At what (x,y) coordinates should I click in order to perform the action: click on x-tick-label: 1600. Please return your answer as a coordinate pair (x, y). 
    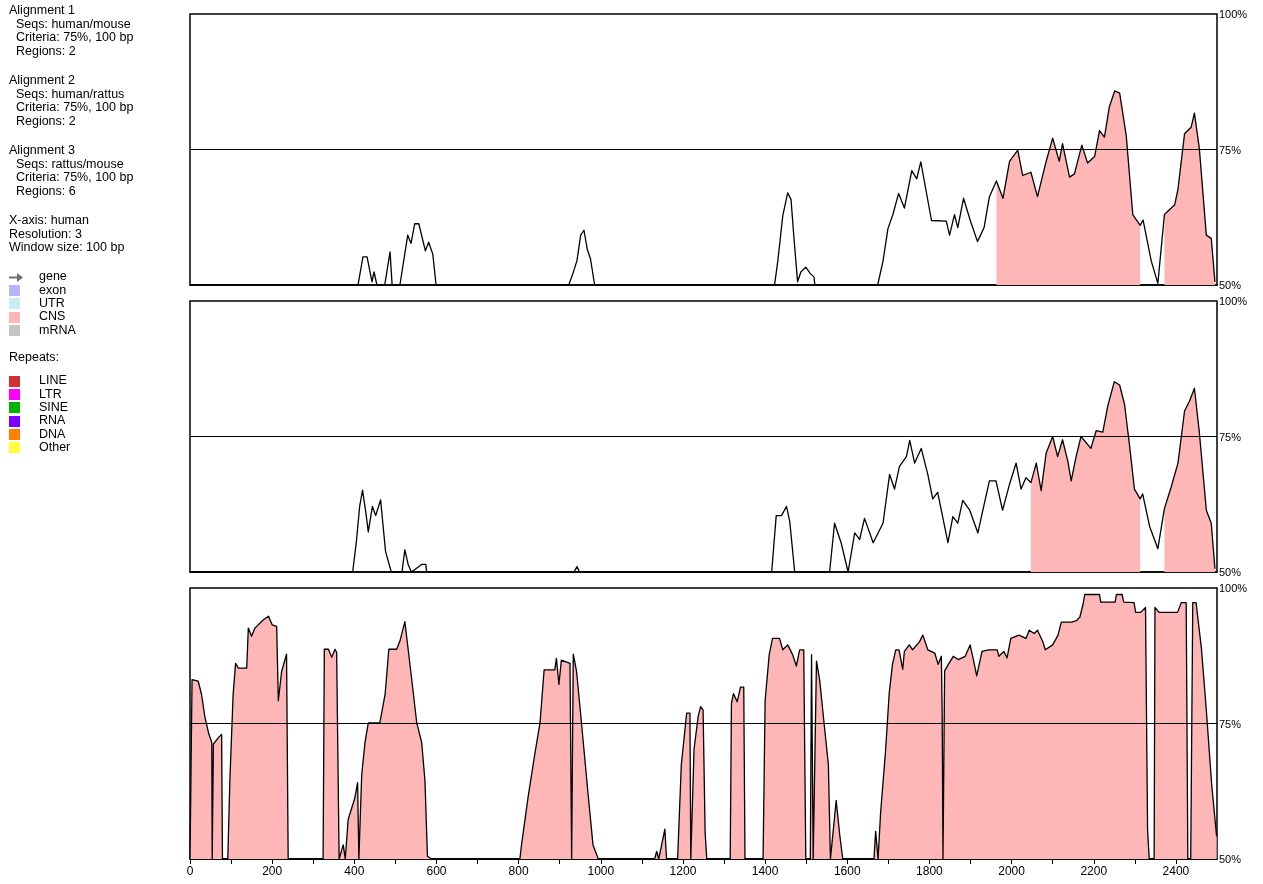
    Looking at the image, I should click on (847, 871).